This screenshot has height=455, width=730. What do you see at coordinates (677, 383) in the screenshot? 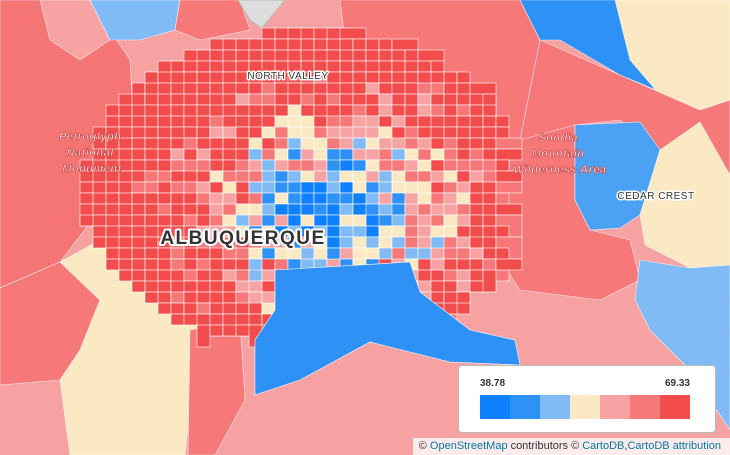
I see `legend-max: 69.33` at bounding box center [677, 383].